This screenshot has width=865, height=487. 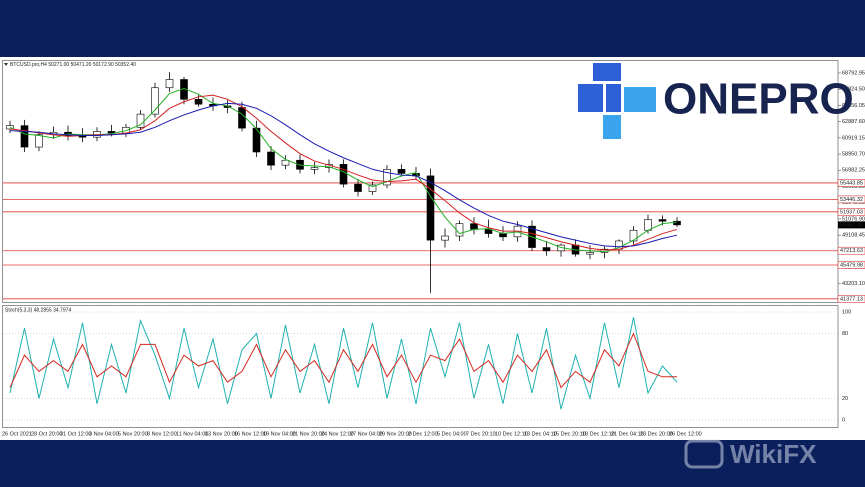 I want to click on x-tick-label: 2 Dec 12:00, so click(x=423, y=434).